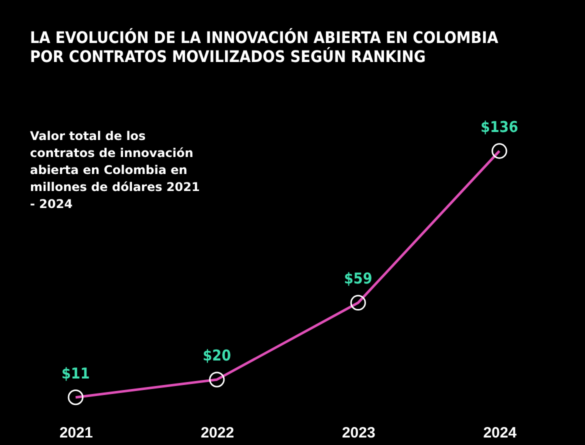  What do you see at coordinates (499, 127) in the screenshot?
I see `data-label: $136` at bounding box center [499, 127].